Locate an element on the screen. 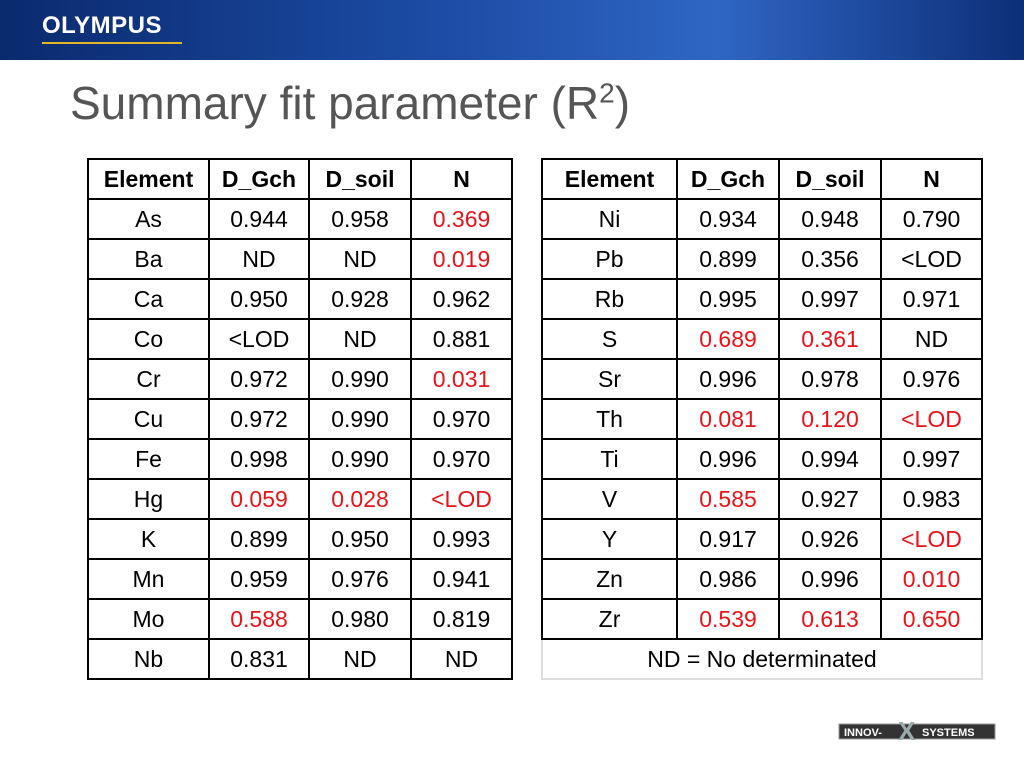  table-cell: 0.934 is located at coordinates (728, 219).